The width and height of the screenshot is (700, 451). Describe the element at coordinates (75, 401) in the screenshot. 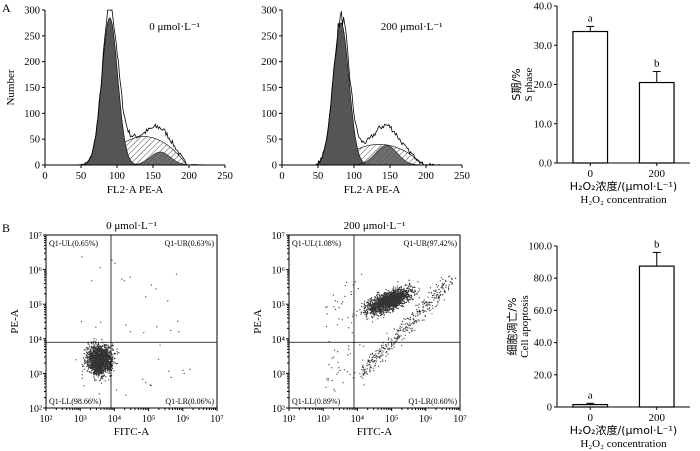

I see `quadrant-ll-label: Q1-LL(98.66%)` at that location.